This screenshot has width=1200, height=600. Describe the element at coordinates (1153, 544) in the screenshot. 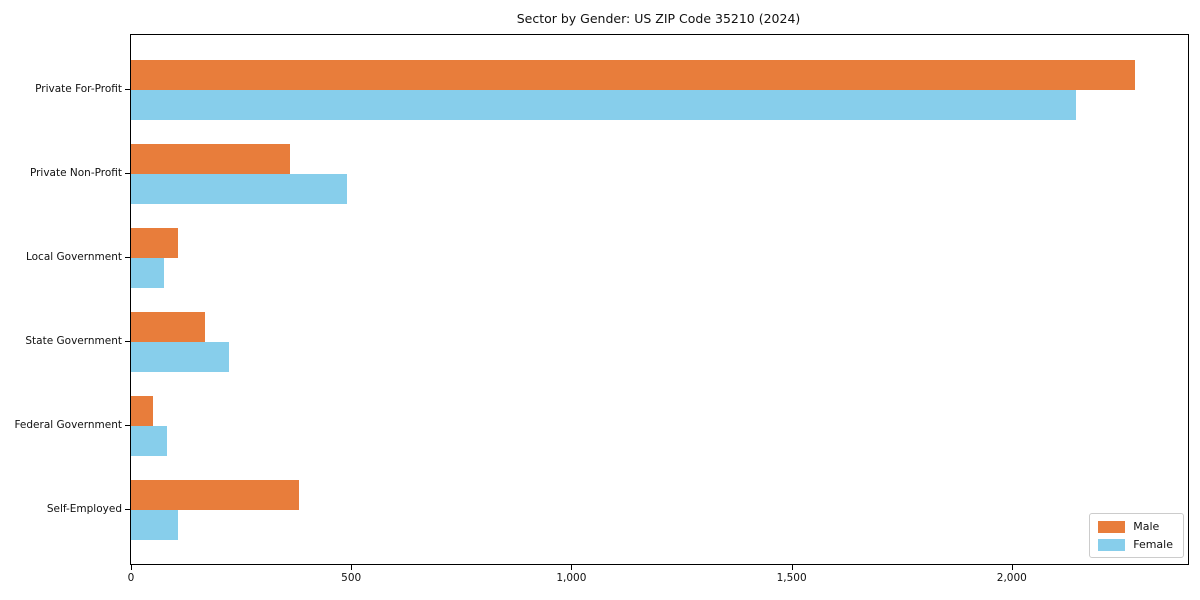

I see `legend-label-female: Female` at that location.